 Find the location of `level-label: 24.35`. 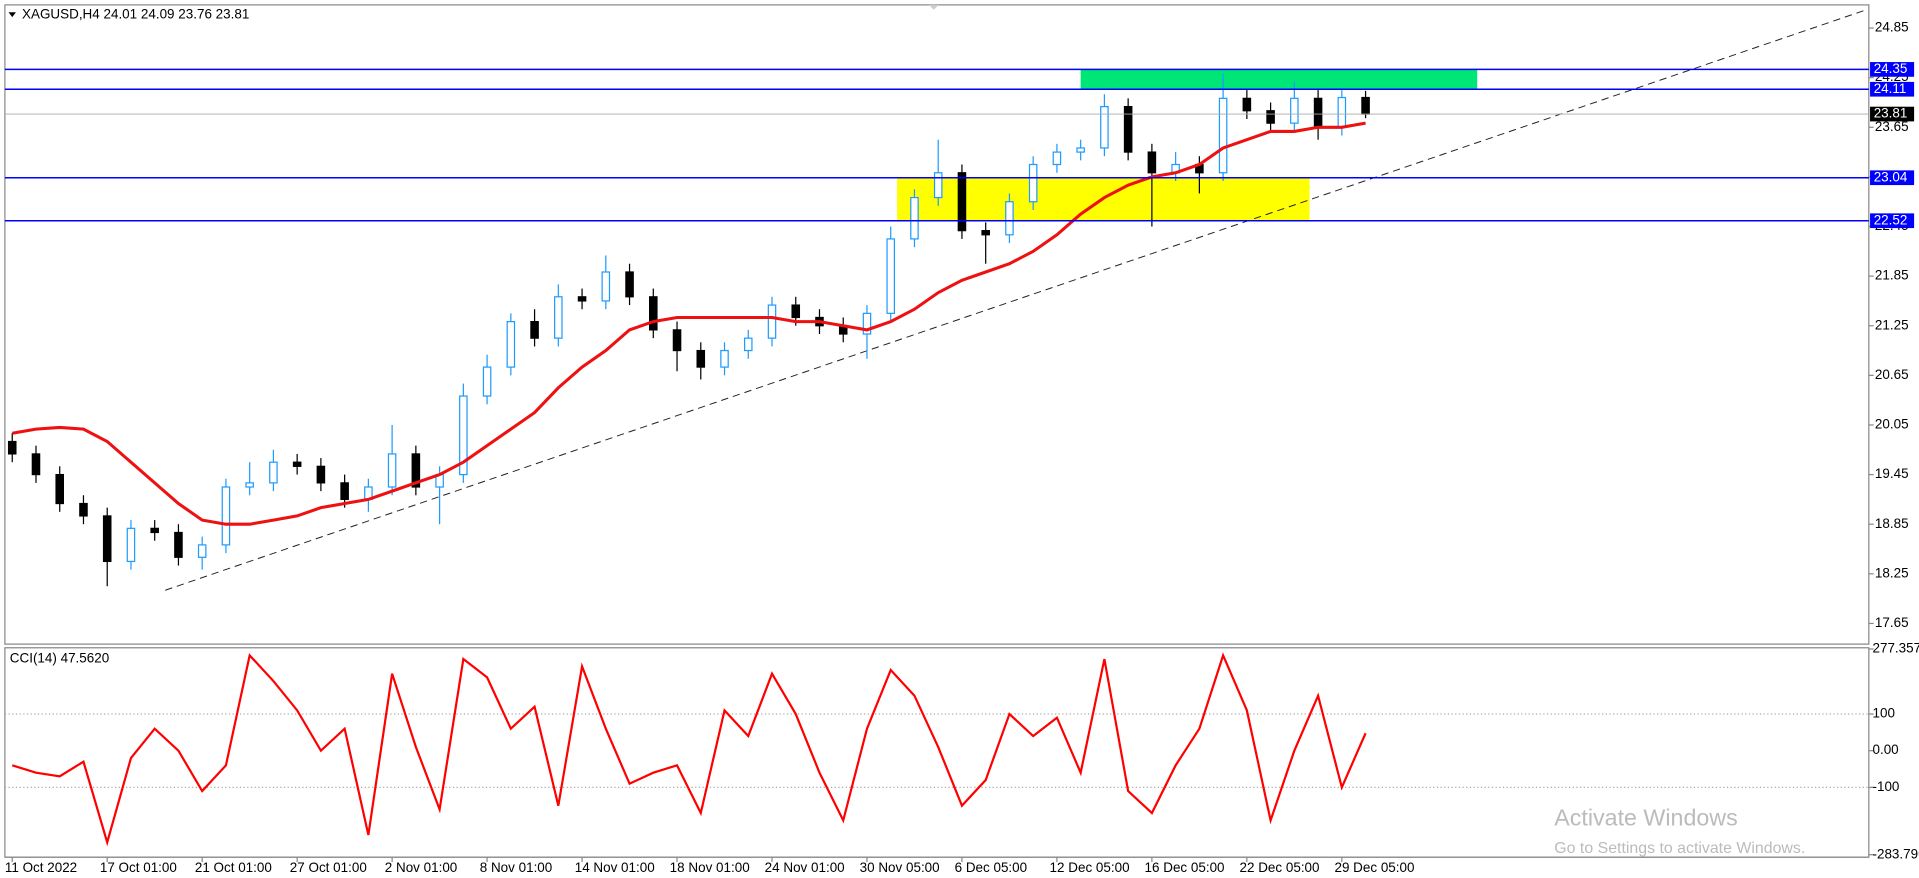

level-label: 24.35 is located at coordinates (1891, 68).